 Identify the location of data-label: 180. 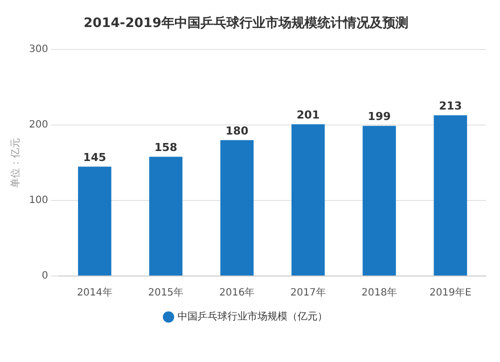
(237, 131).